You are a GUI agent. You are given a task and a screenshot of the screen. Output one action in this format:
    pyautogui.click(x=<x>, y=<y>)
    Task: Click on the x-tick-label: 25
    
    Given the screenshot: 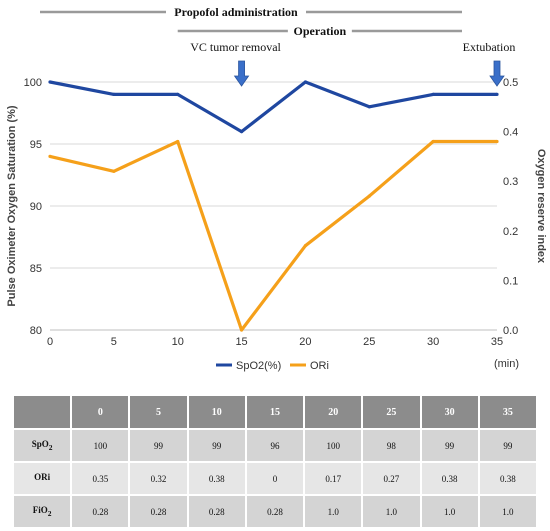 What is the action you would take?
    pyautogui.click(x=369, y=342)
    